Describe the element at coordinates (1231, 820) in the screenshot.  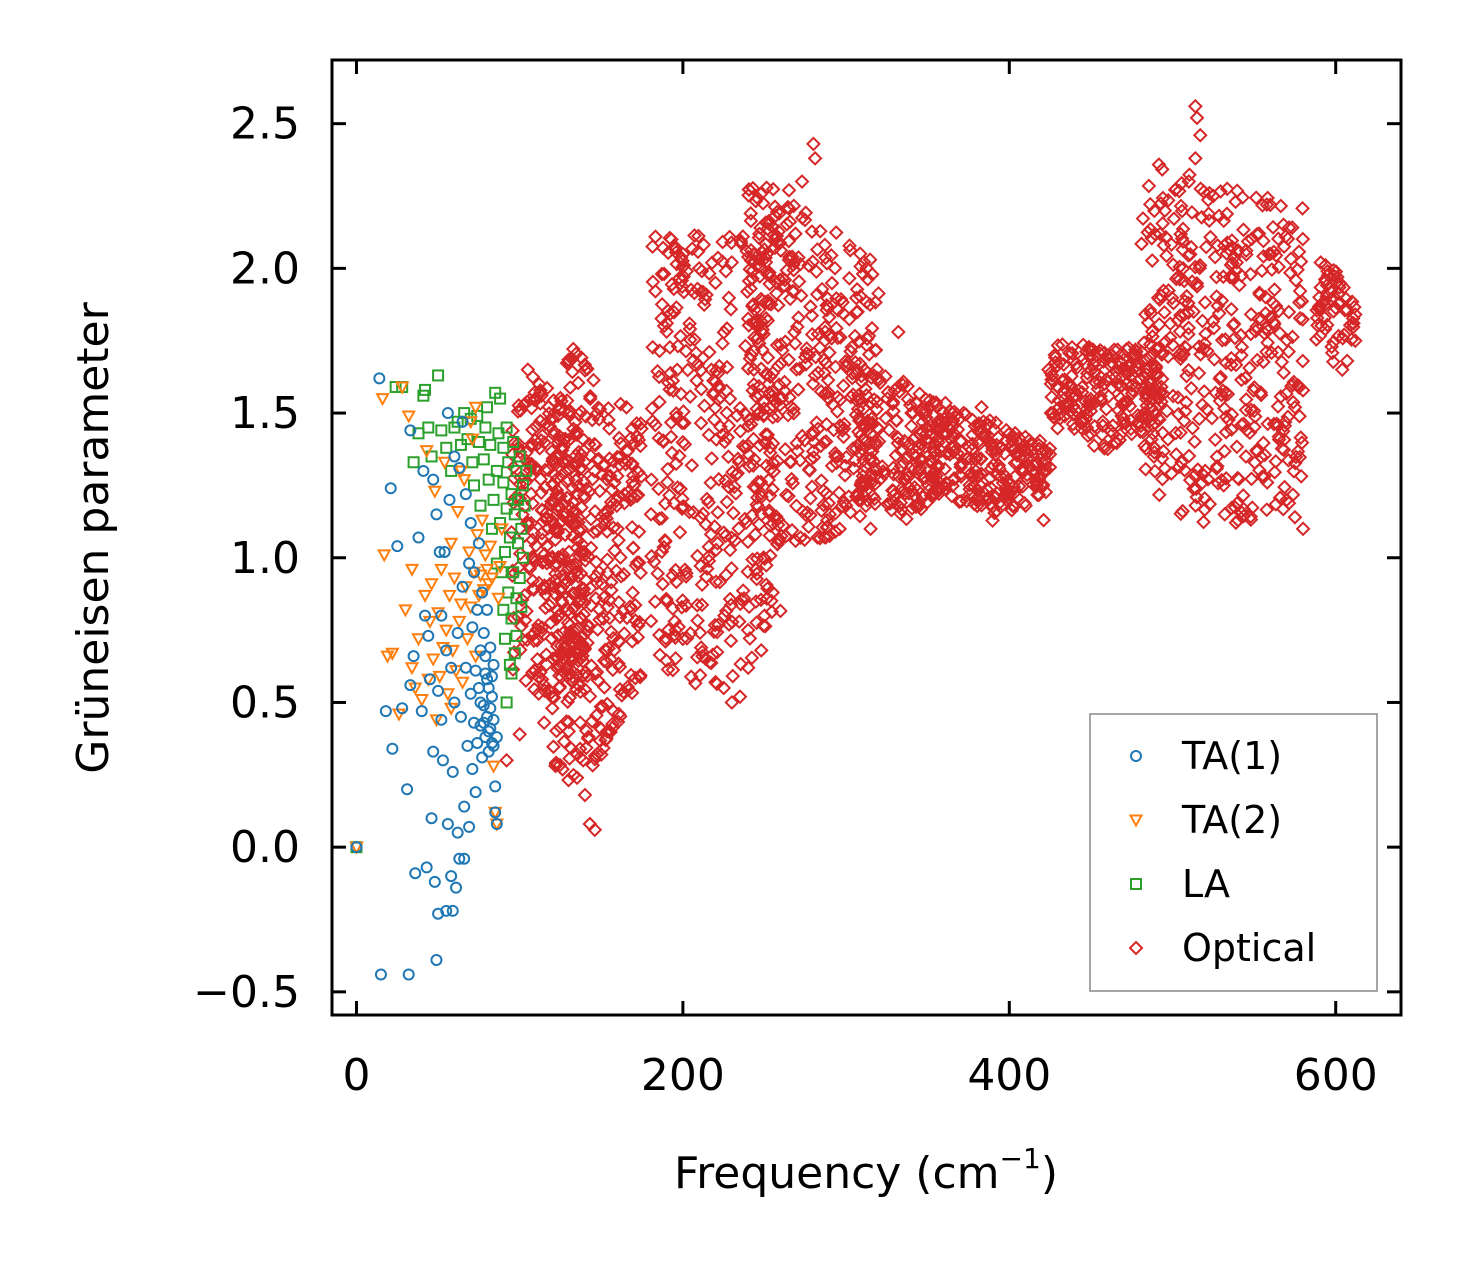
I see `legend-label: TA(2)` at that location.